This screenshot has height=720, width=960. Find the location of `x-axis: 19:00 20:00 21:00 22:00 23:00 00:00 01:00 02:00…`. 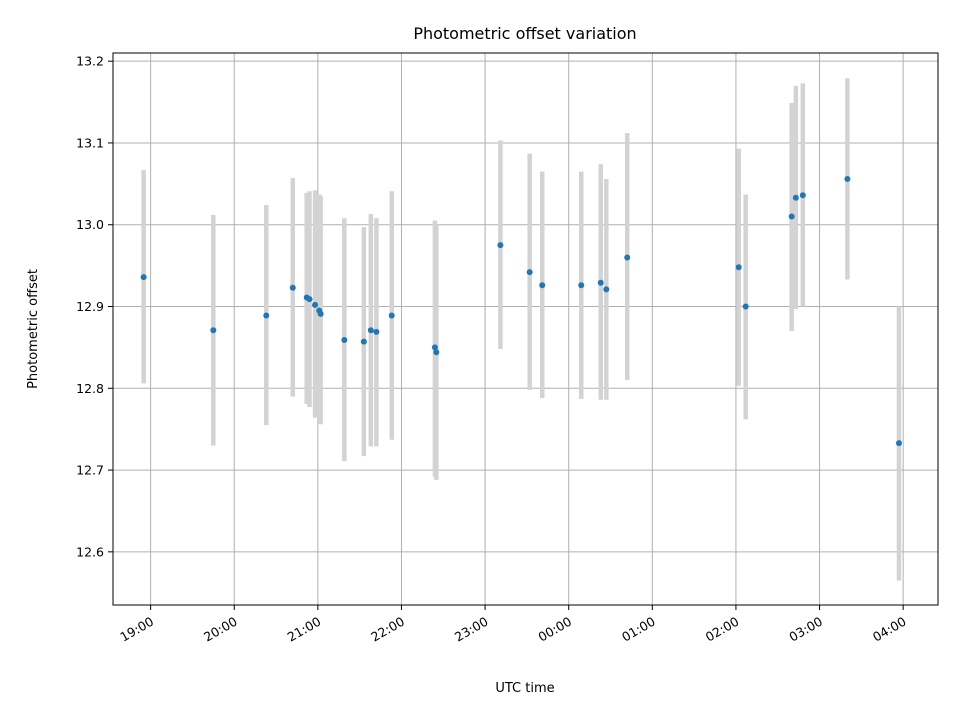

x-axis: 19:00 20:00 21:00 22:00 23:00 00:00 01:00 02:00… is located at coordinates (513, 625).